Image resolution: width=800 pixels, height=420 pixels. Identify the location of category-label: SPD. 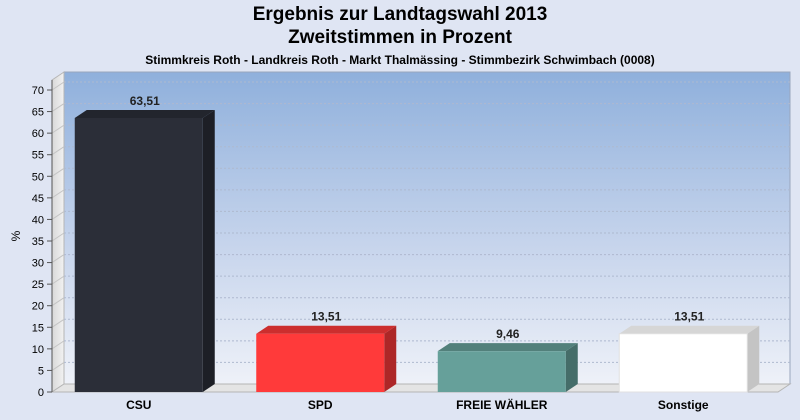
(320, 405).